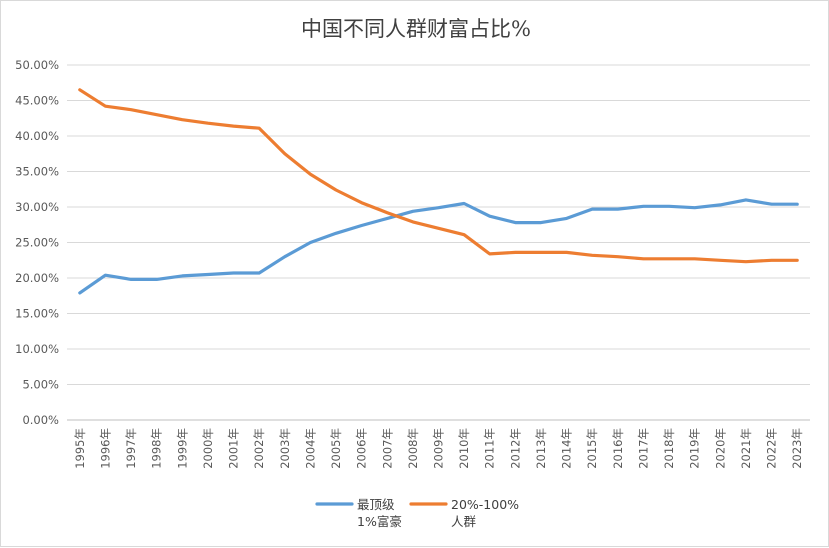  What do you see at coordinates (37, 314) in the screenshot?
I see `y-tick-label: 15.00%` at bounding box center [37, 314].